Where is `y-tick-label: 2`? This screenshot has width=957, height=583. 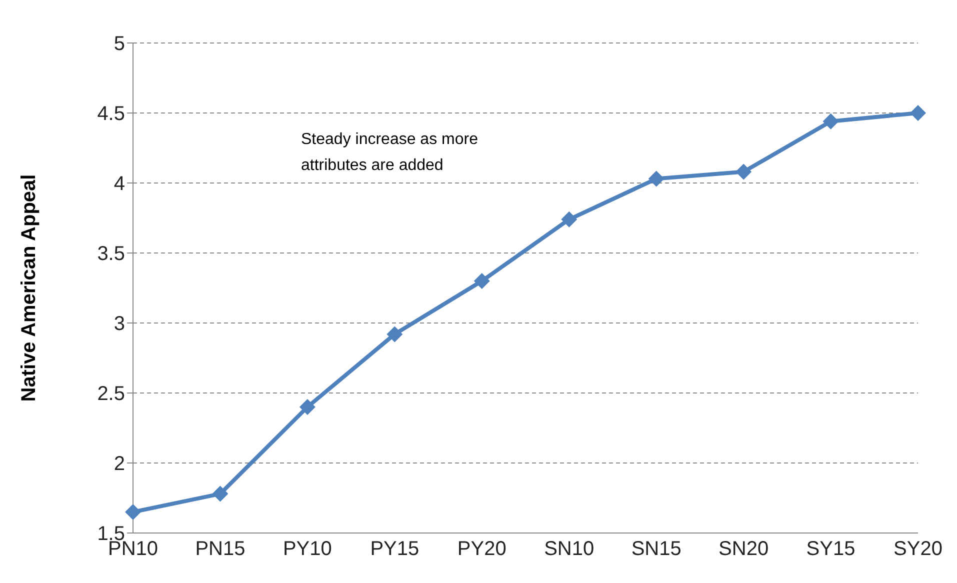
y-tick-label: 2 is located at coordinates (119, 464).